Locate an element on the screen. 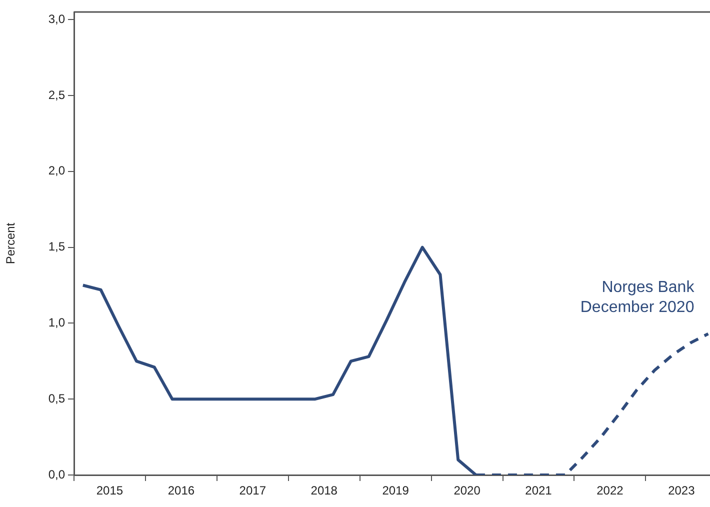 The height and width of the screenshot is (507, 710). x-tick-label: 2020 is located at coordinates (467, 491).